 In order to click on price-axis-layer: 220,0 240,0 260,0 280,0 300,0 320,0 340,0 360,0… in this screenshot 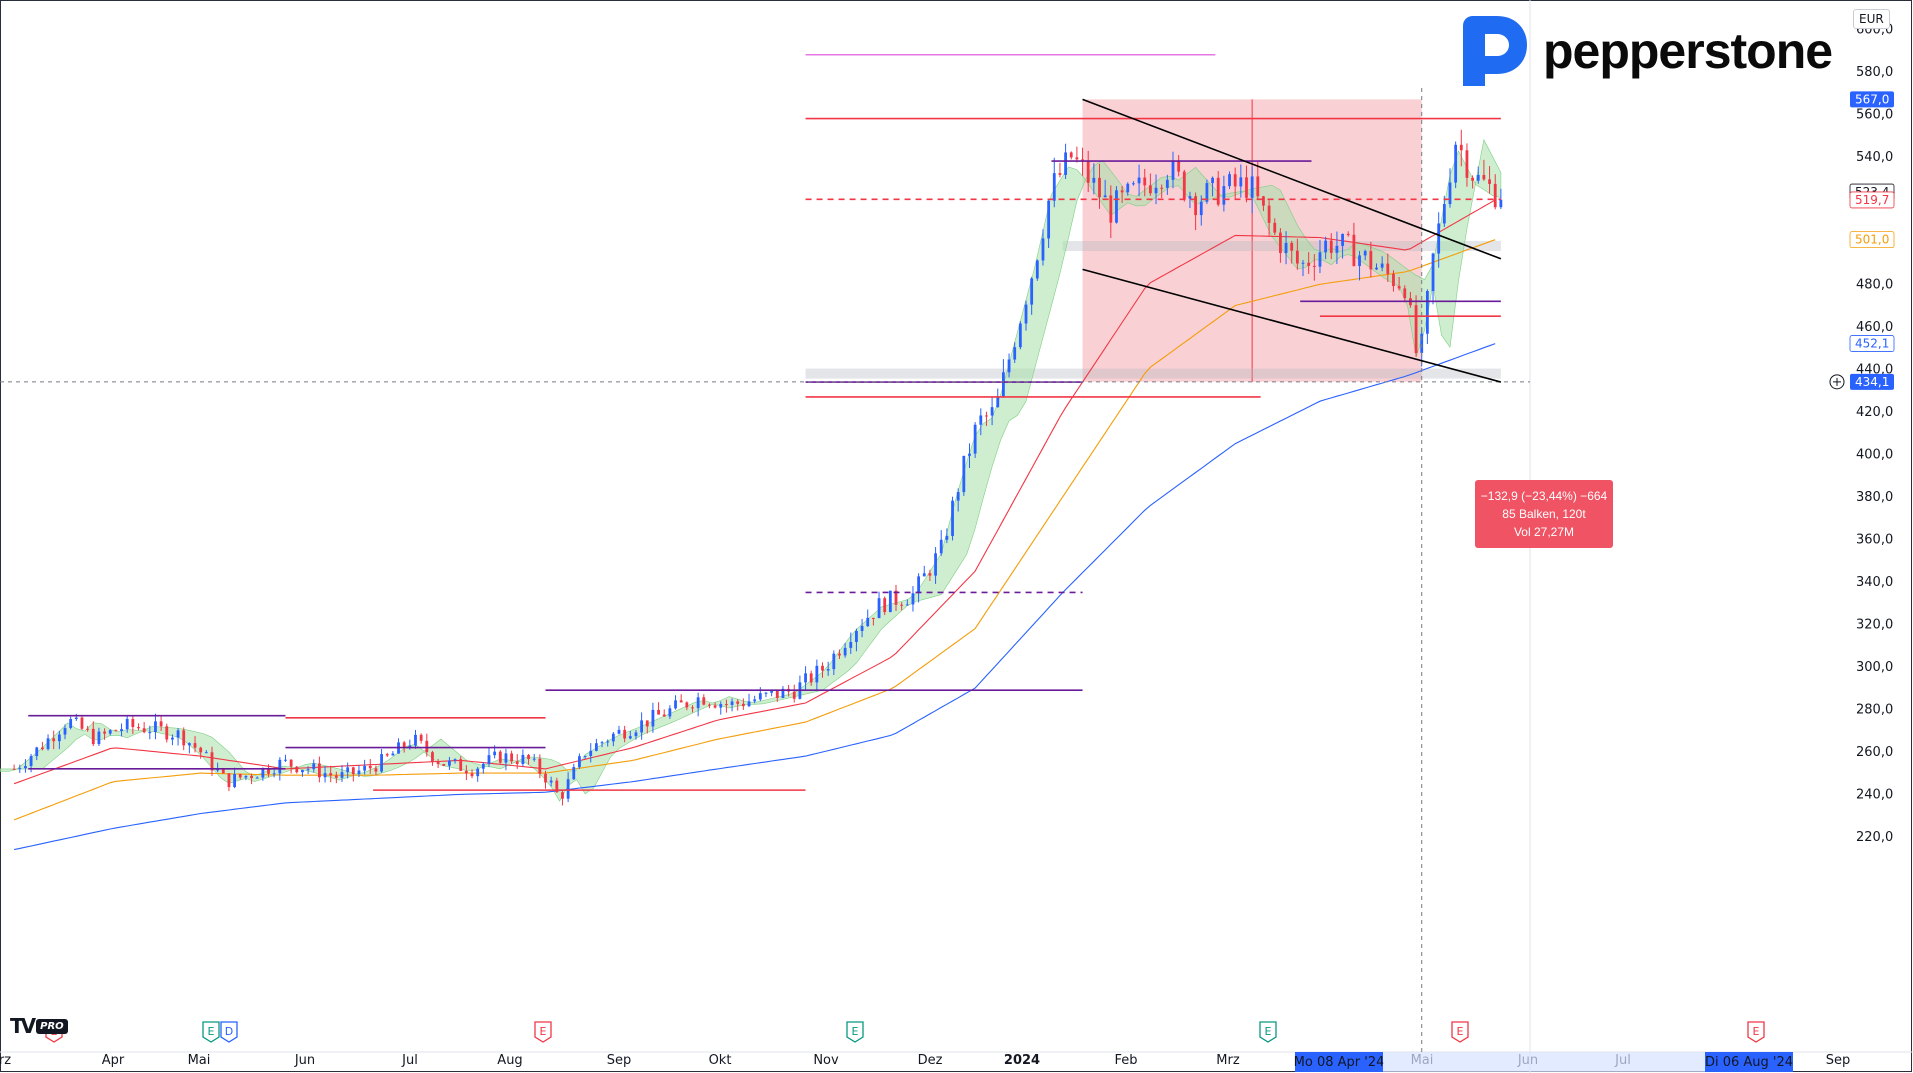, I will do `click(1872, 433)`.